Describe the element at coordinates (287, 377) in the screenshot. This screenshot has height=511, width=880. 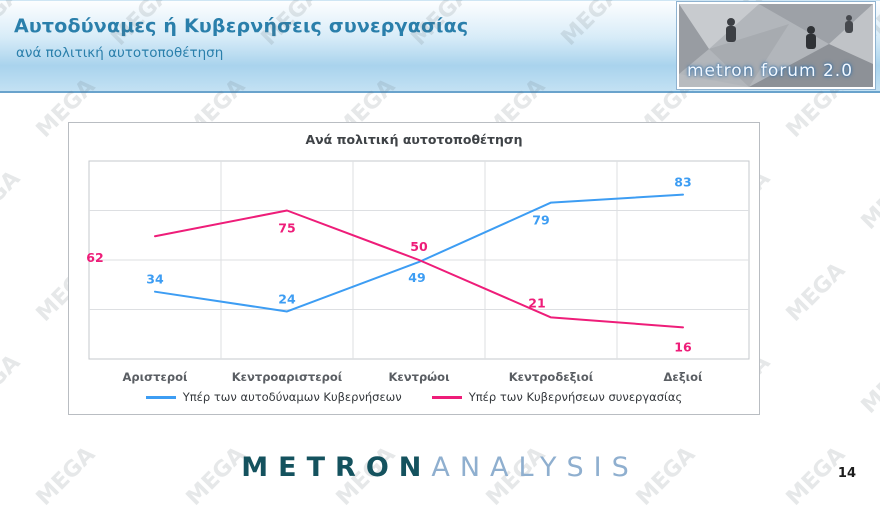
I see `x-axis-label: Κεντροαριστεροί` at that location.